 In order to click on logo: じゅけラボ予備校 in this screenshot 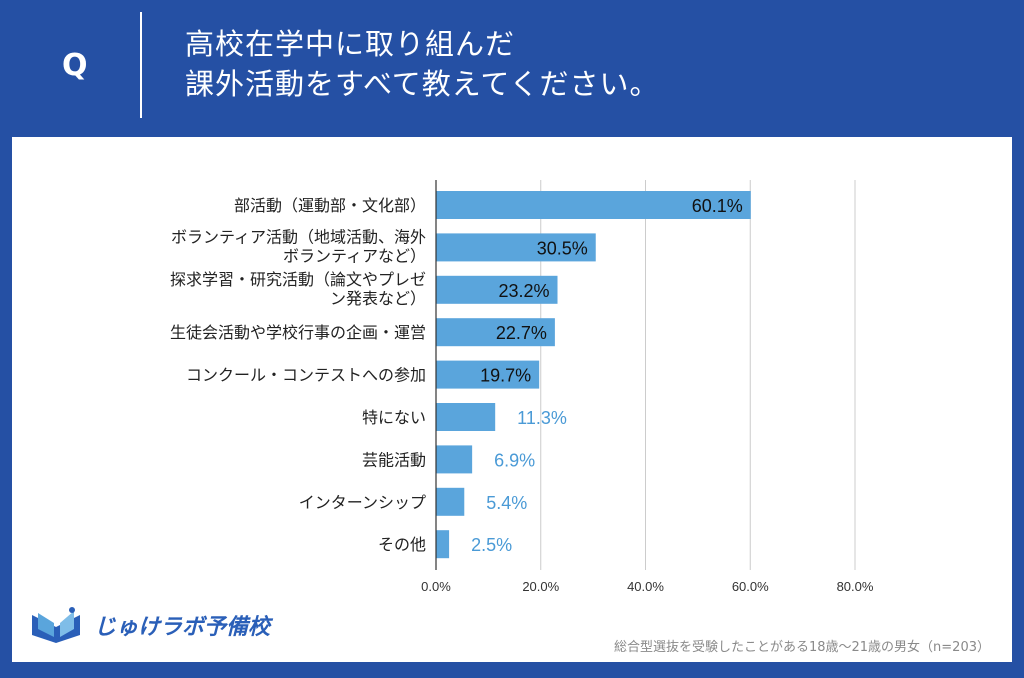, I will do `click(149, 625)`.